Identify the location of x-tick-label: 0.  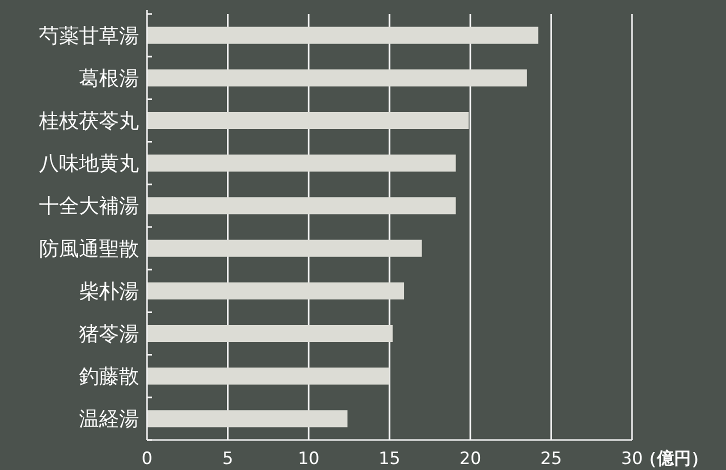
(147, 459).